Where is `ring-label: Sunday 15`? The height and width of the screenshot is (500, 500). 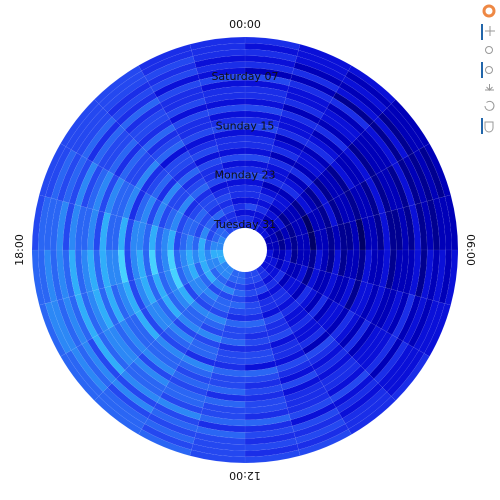 ring-label: Sunday 15 is located at coordinates (245, 125).